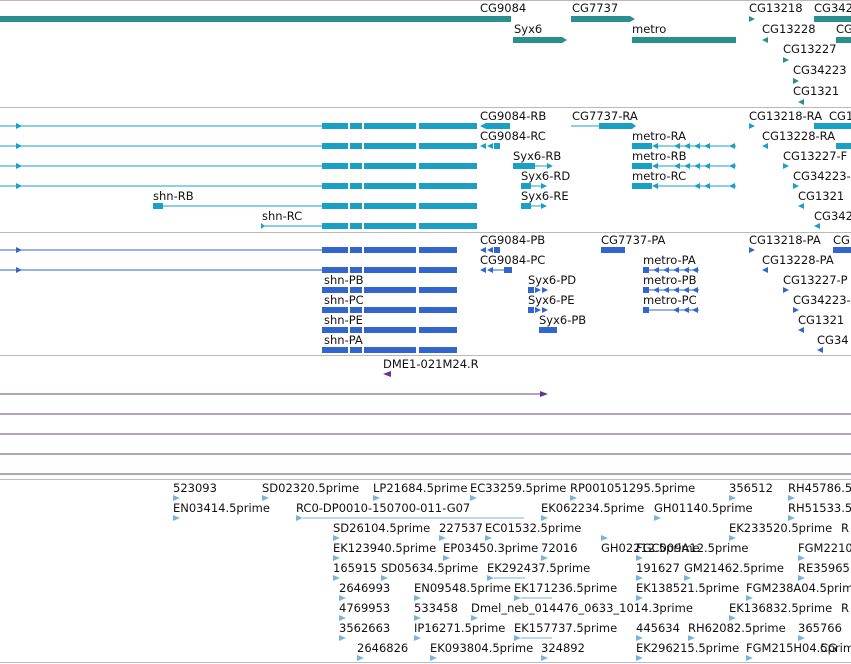  I want to click on est-label: 72016, so click(559, 548).